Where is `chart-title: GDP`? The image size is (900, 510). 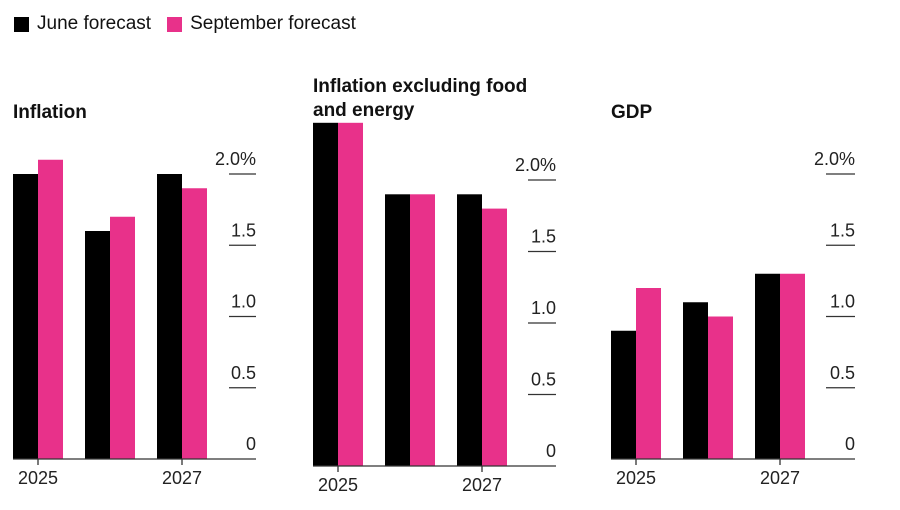
chart-title: GDP is located at coordinates (632, 112).